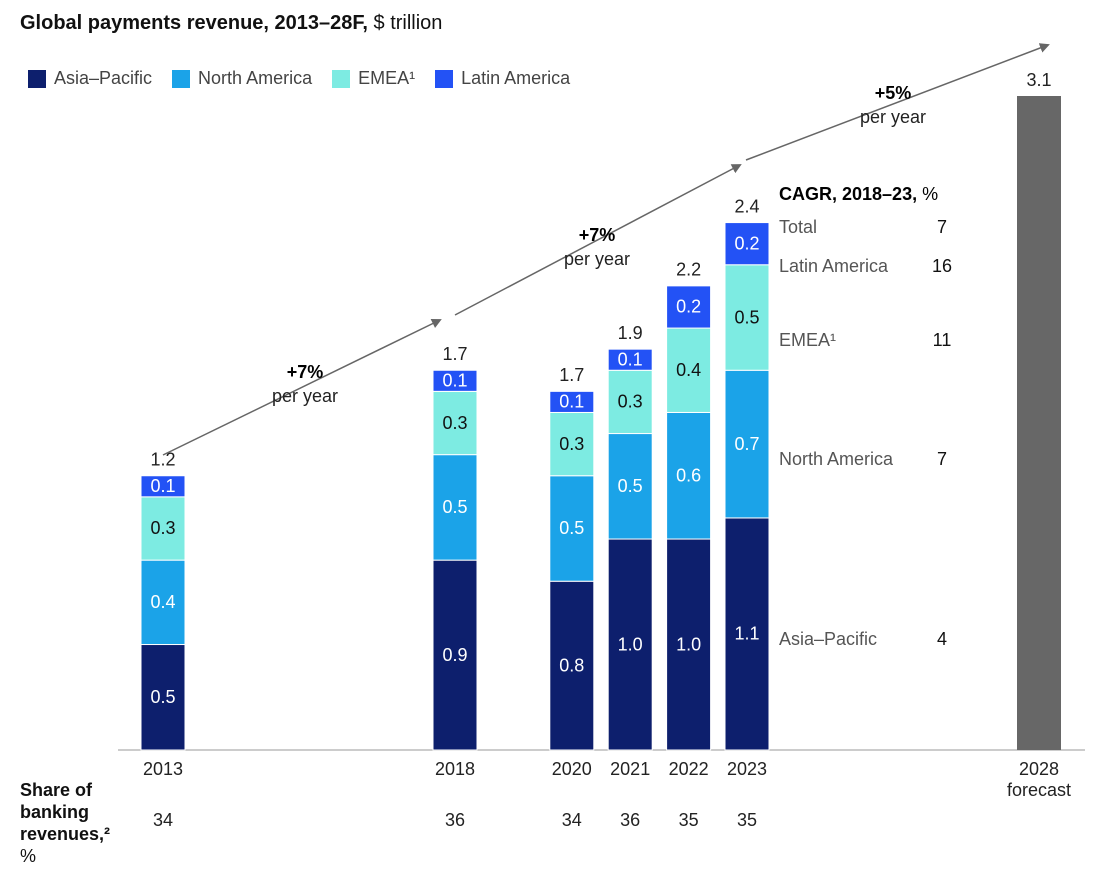 Image resolution: width=1100 pixels, height=882 pixels. I want to click on segment-label: 0.6, so click(688, 475).